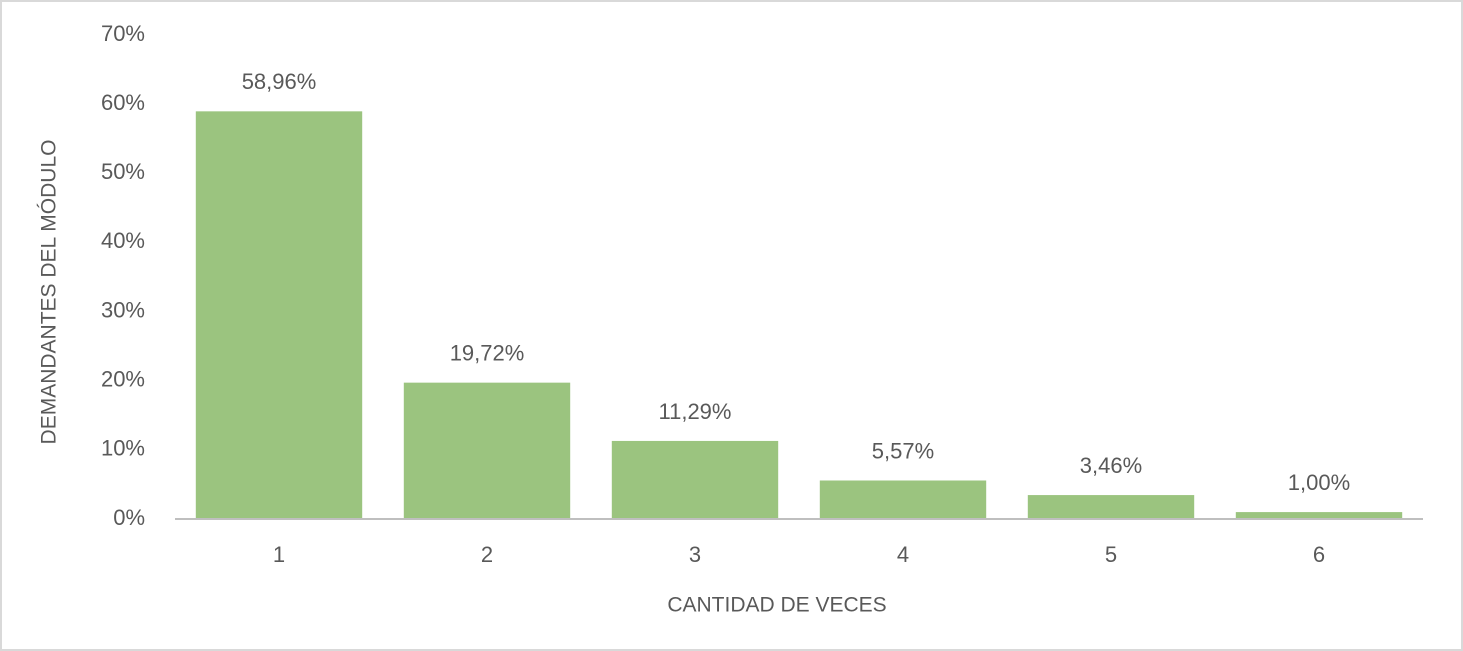  Describe the element at coordinates (1319, 554) in the screenshot. I see `x-tick-label: 6` at that location.